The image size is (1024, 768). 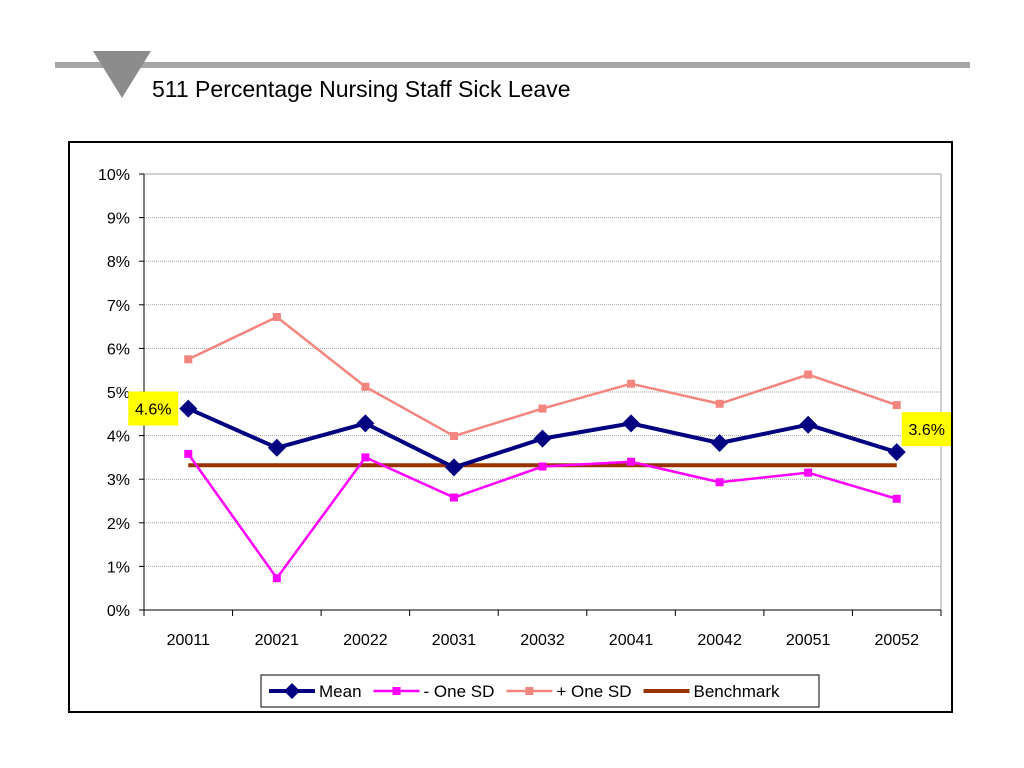 What do you see at coordinates (118, 611) in the screenshot?
I see `y-tick-label: 0%` at bounding box center [118, 611].